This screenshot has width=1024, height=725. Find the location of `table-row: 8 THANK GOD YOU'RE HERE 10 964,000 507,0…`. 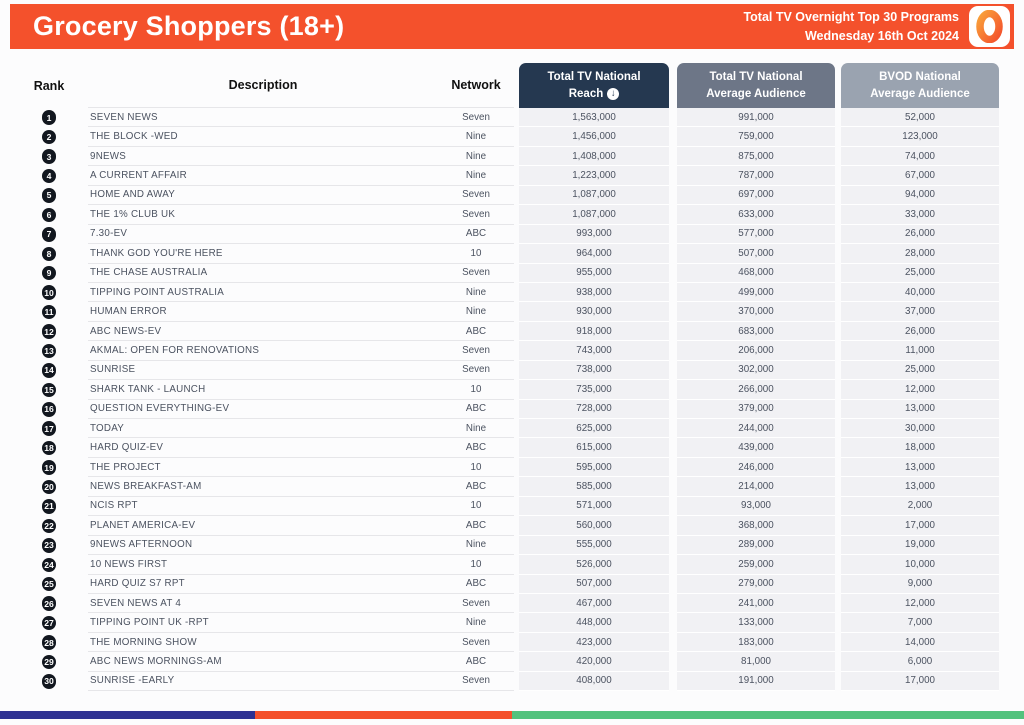

table-row: 8 THANK GOD YOU'RE HERE 10 964,000 507,0… is located at coordinates (512, 254).